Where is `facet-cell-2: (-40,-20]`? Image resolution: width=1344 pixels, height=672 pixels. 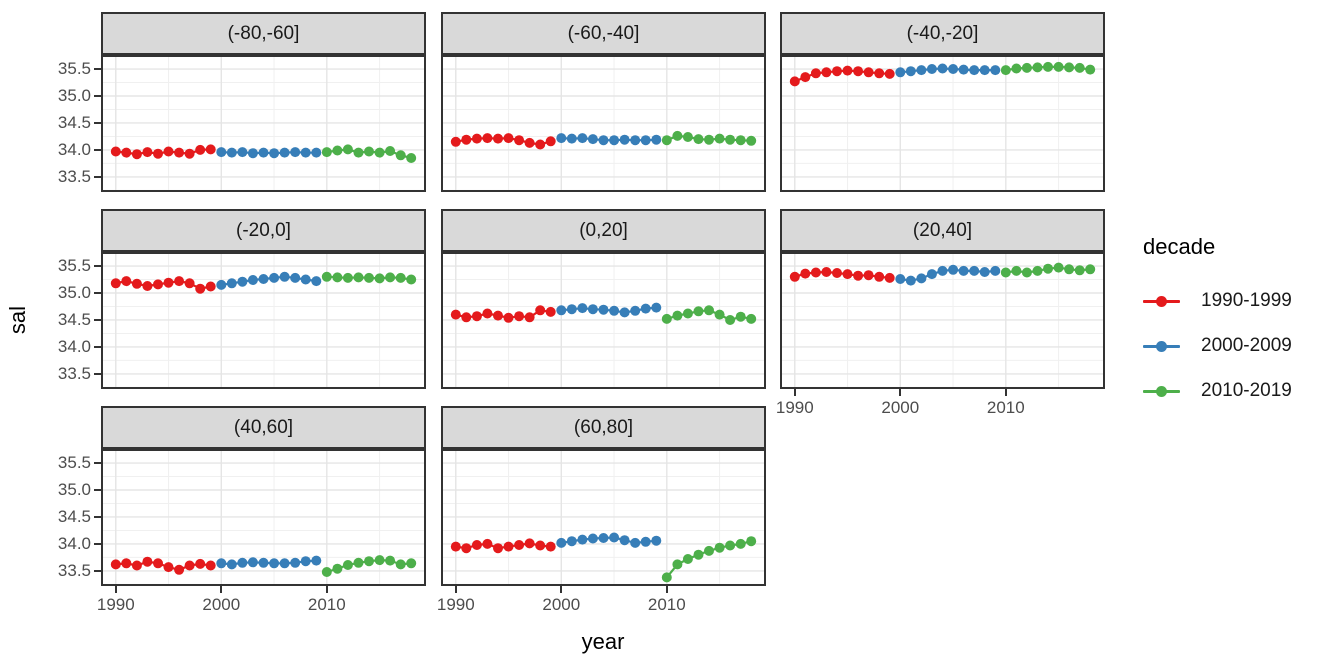
facet-cell-2: (-40,-20] is located at coordinates (942, 102).